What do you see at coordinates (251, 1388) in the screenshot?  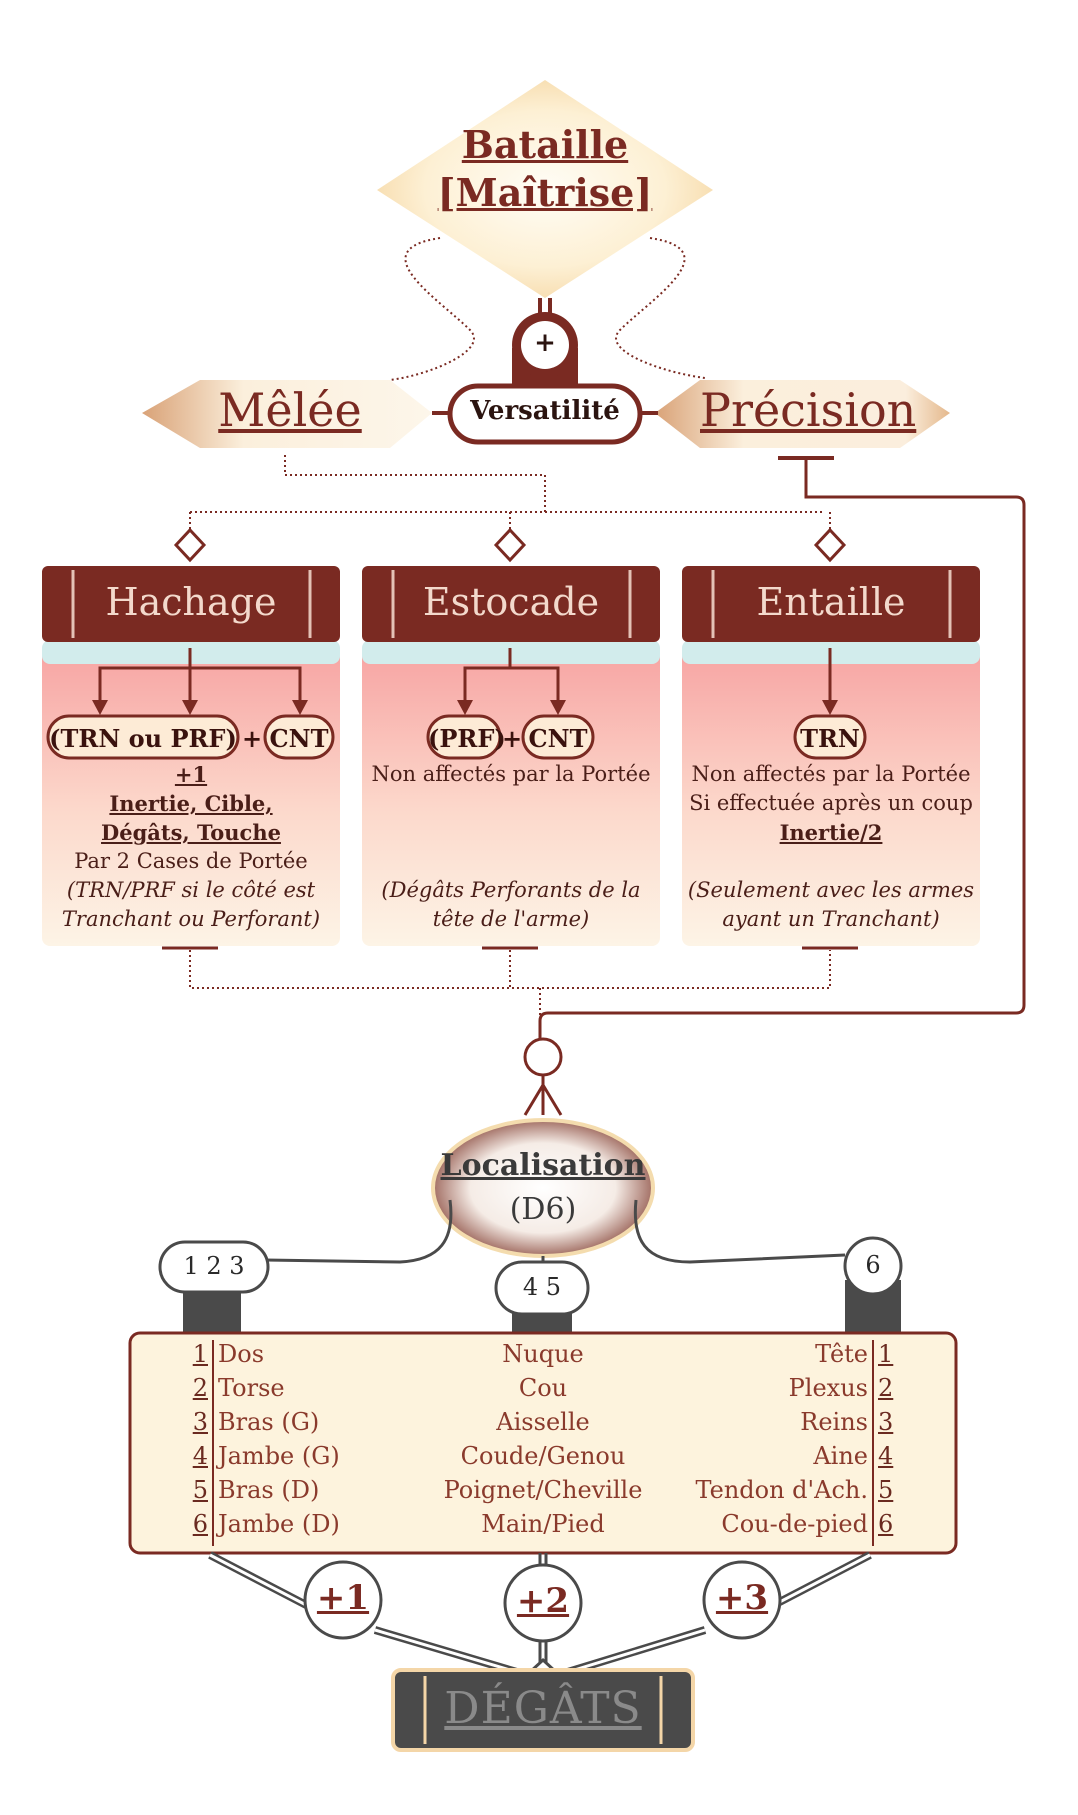 I see `table-cell: Torse` at bounding box center [251, 1388].